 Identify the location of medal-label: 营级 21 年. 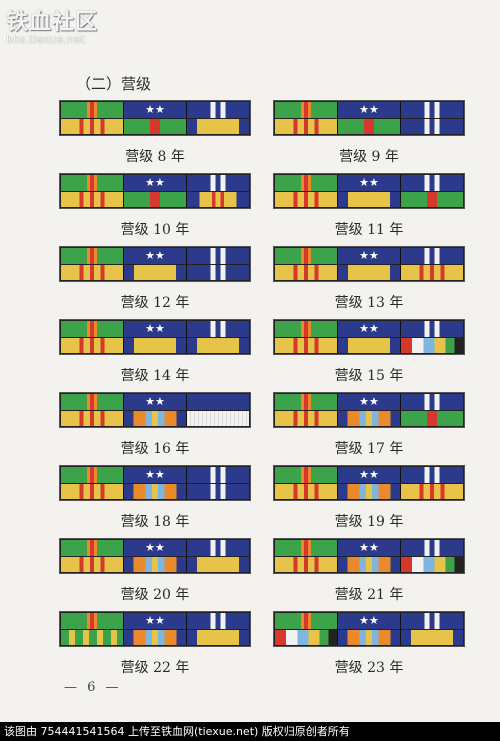
(369, 595).